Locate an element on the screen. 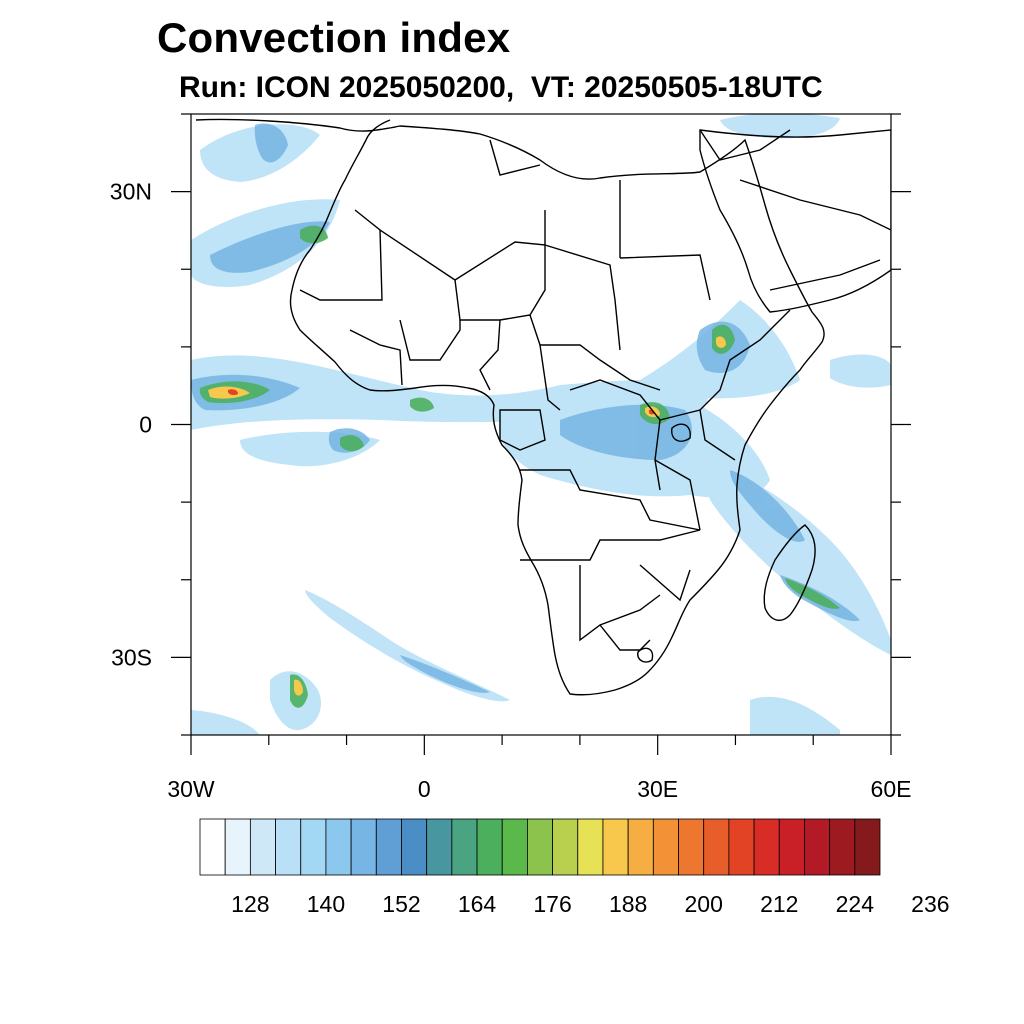  lon-tick-label: 30E is located at coordinates (657, 789).